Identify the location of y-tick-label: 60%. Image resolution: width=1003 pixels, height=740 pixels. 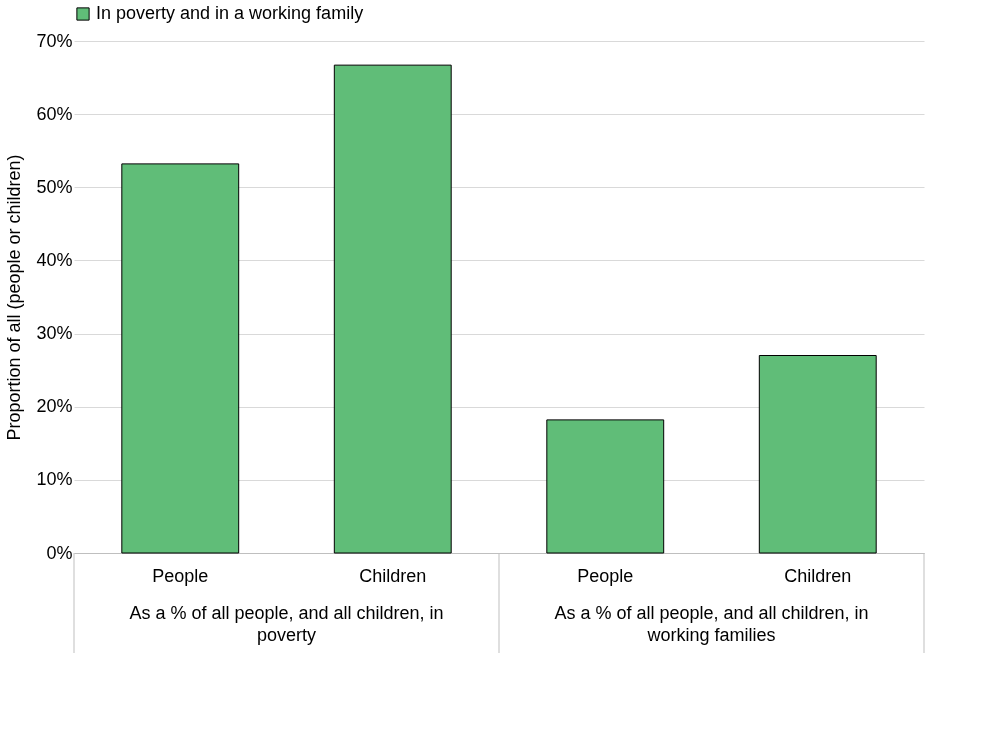
(54, 113).